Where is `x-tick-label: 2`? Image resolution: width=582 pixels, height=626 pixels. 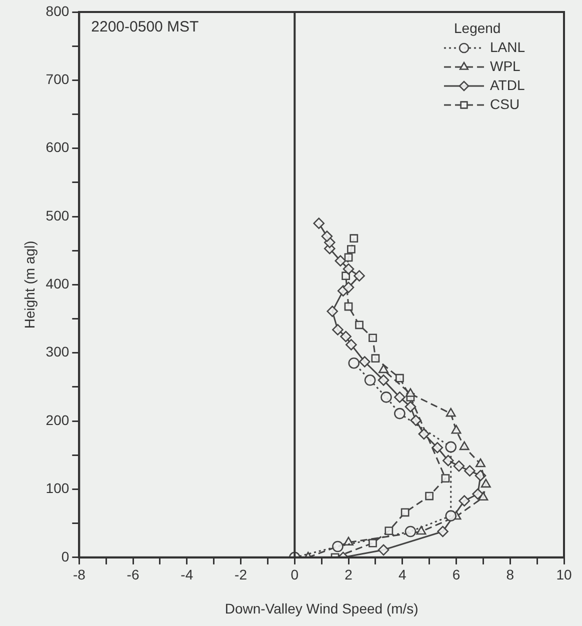 x-tick-label: 2 is located at coordinates (348, 574).